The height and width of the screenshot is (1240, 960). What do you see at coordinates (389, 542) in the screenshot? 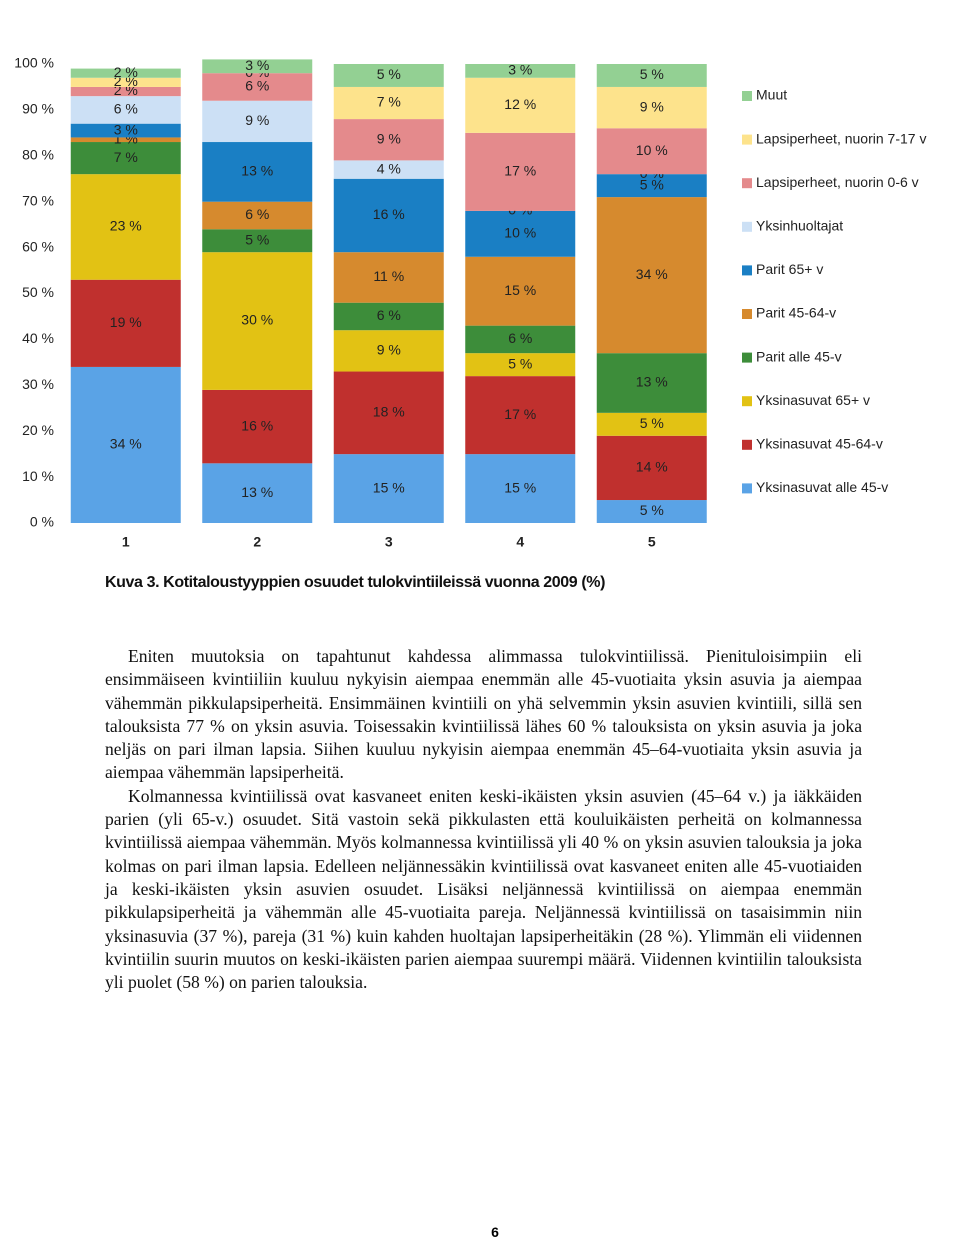
I see `x-tick-label: 3` at bounding box center [389, 542].